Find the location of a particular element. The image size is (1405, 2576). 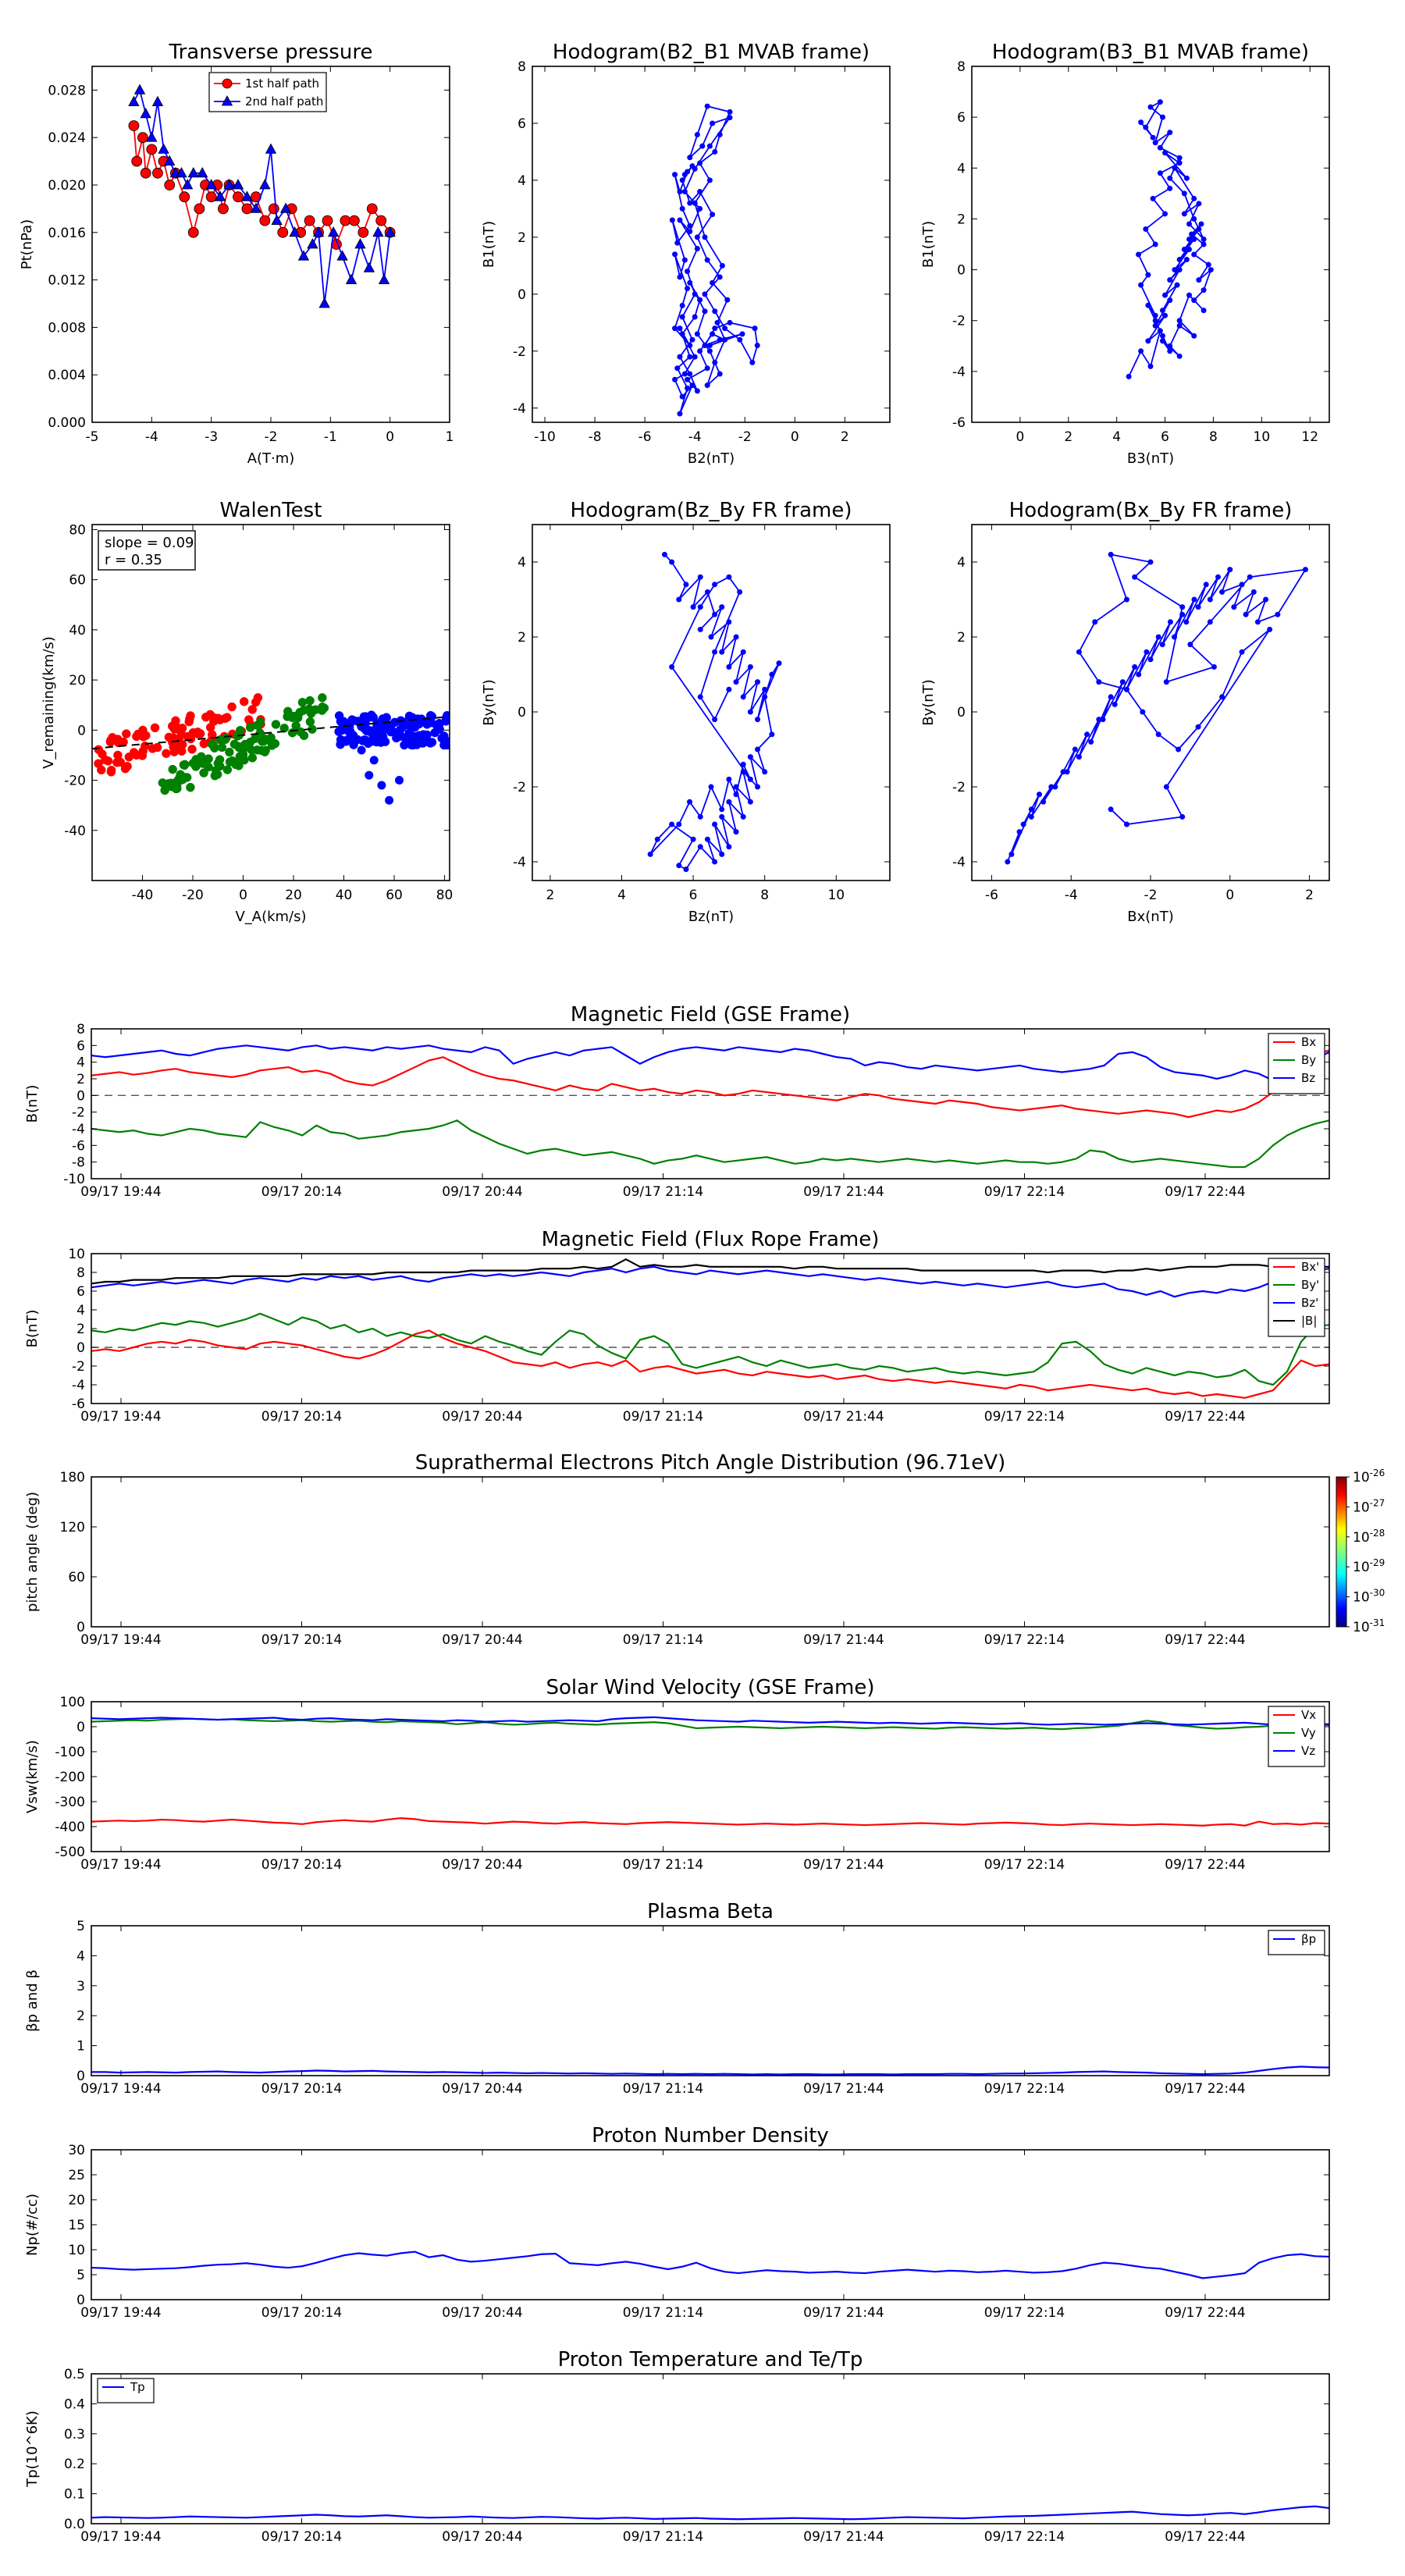

x-tick-label: -1 is located at coordinates (330, 437).